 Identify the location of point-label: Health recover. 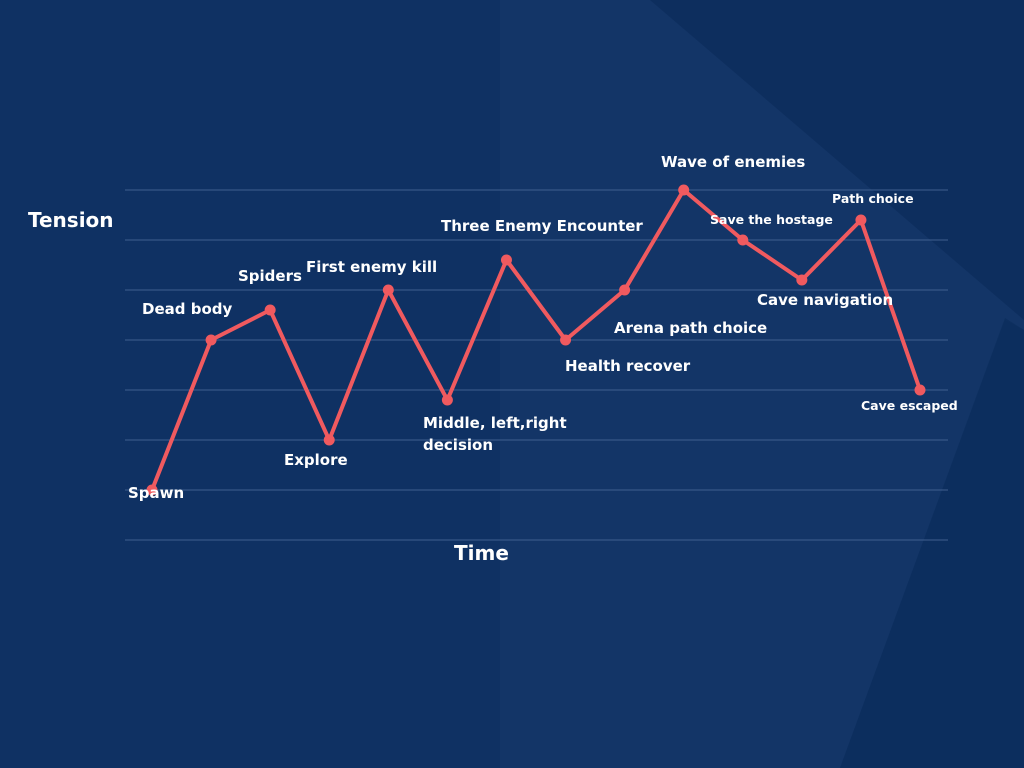
(628, 366).